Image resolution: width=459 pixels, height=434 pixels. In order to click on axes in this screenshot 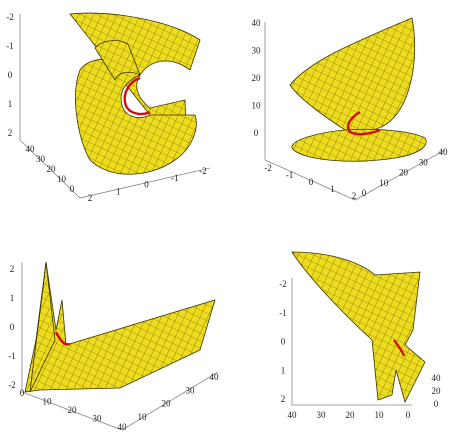, I will do `click(351, 342)`.